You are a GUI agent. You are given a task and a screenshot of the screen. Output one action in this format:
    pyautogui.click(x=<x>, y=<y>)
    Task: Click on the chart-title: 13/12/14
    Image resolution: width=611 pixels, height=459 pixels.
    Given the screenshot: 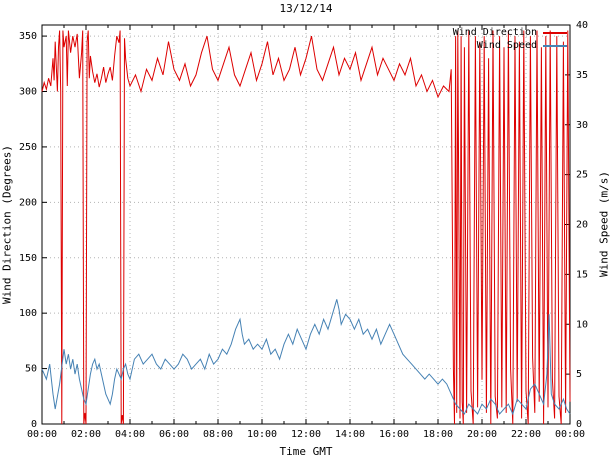 What is the action you would take?
    pyautogui.click(x=306, y=8)
    